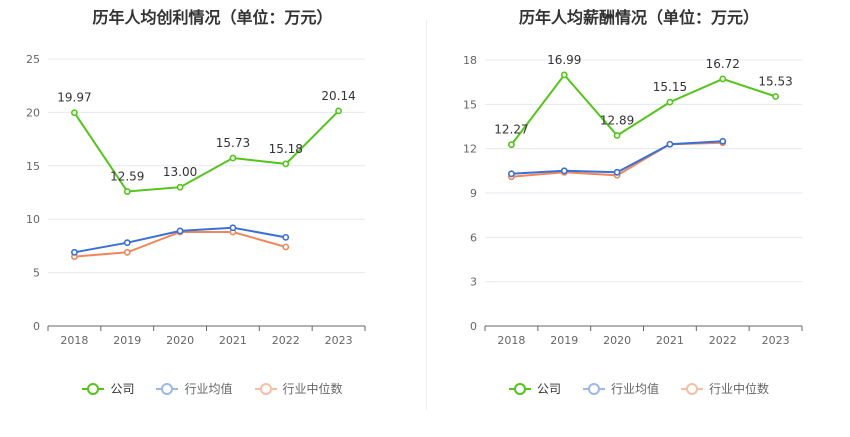 The image size is (850, 437). Describe the element at coordinates (470, 60) in the screenshot. I see `y-tick-label: 18` at that location.